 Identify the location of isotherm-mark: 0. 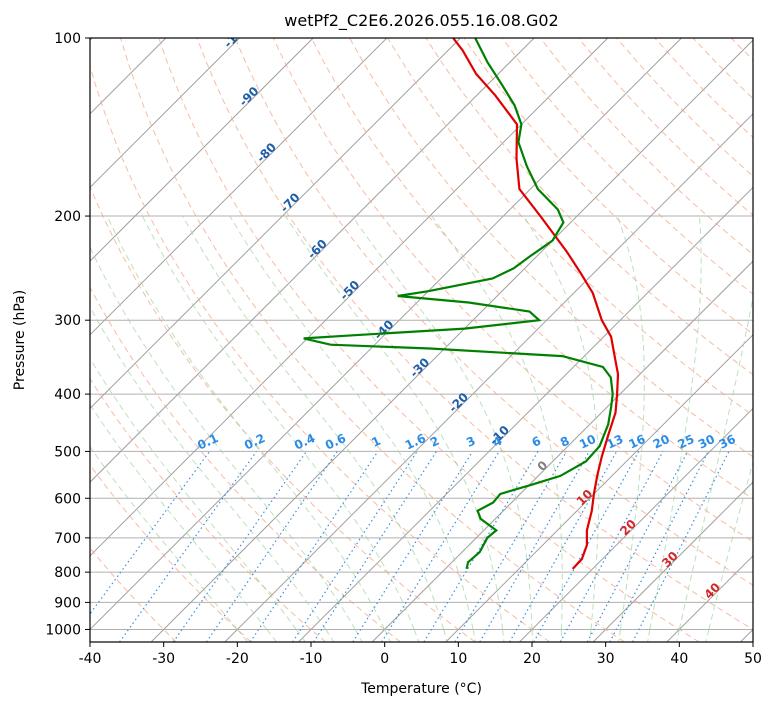
(543, 466).